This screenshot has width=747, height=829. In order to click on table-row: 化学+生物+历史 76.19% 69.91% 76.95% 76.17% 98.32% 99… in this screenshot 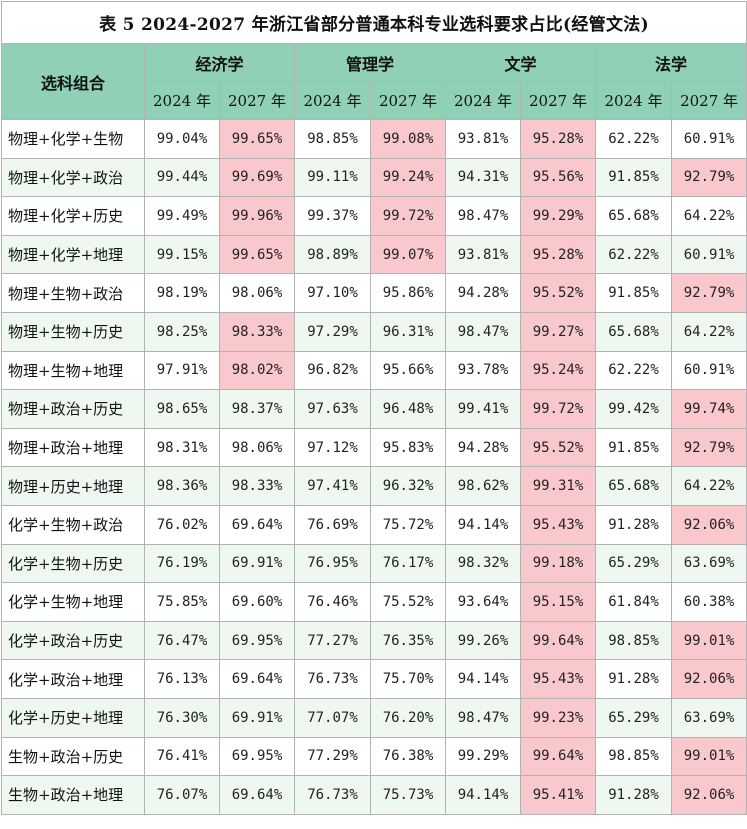, I will do `click(374, 563)`.